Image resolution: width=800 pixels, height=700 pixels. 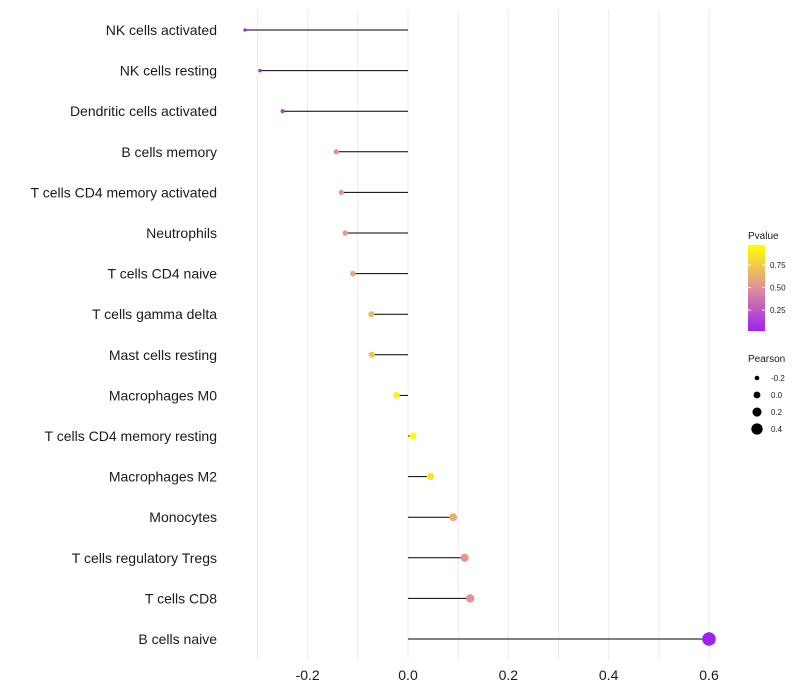 I want to click on category-label: Mast cells resting, so click(x=163, y=355).